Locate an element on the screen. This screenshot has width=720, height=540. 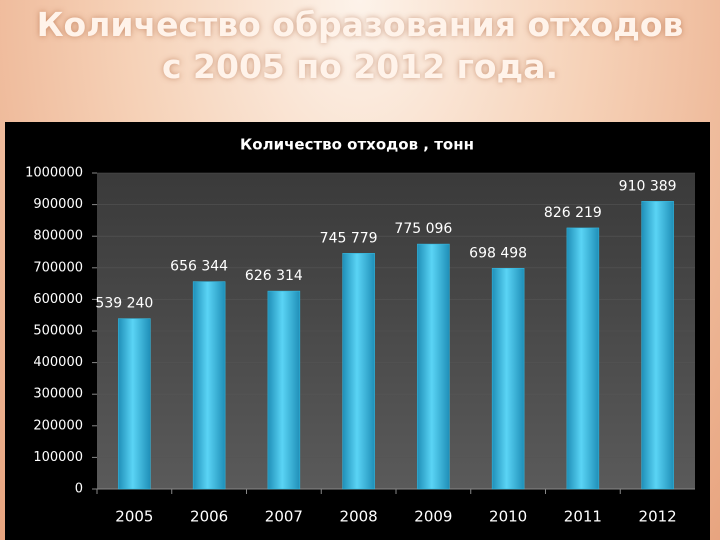
x-tick-label: 2007 is located at coordinates (284, 517).